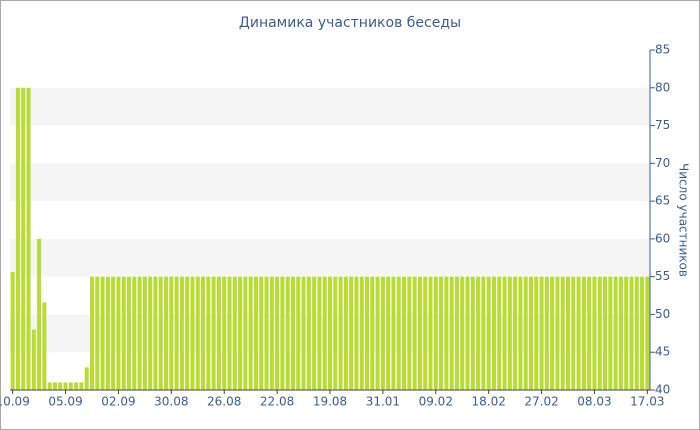 This screenshot has height=430, width=700. What do you see at coordinates (330, 182) in the screenshot?
I see `grid-band` at bounding box center [330, 182].